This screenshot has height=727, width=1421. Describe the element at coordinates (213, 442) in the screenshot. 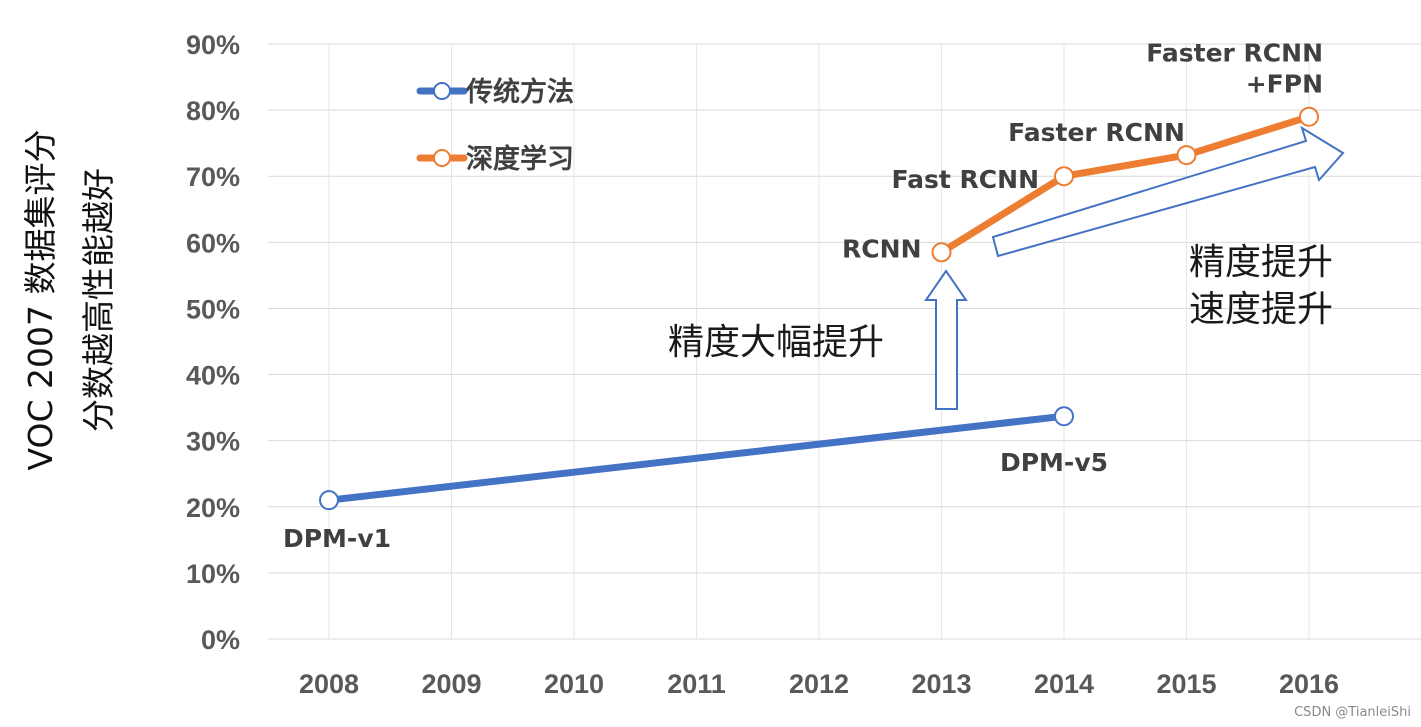

I see `y-tick-label: 30%` at that location.